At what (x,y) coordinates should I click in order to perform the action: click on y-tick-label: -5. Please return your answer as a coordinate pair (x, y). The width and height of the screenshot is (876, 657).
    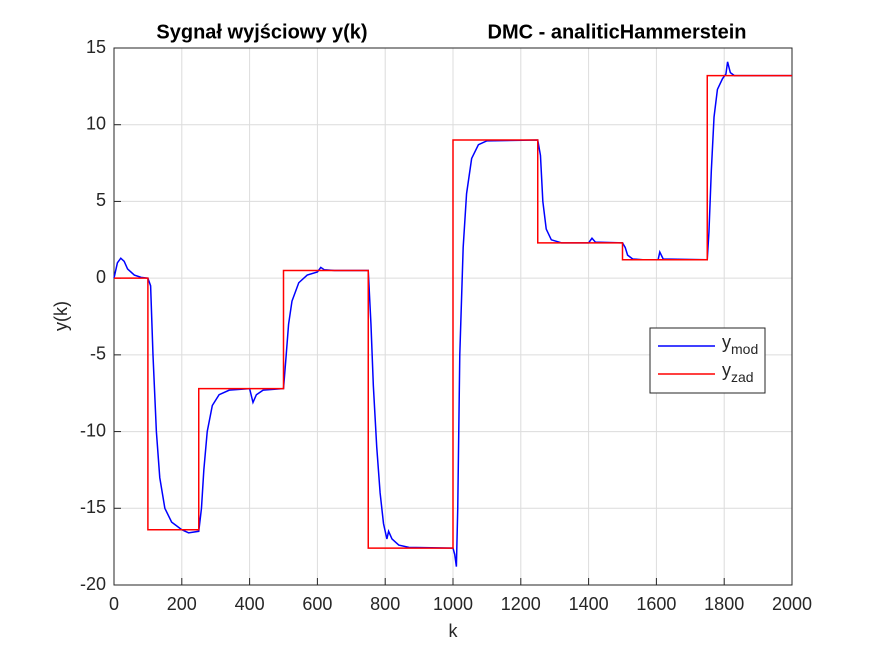
    Looking at the image, I should click on (98, 354).